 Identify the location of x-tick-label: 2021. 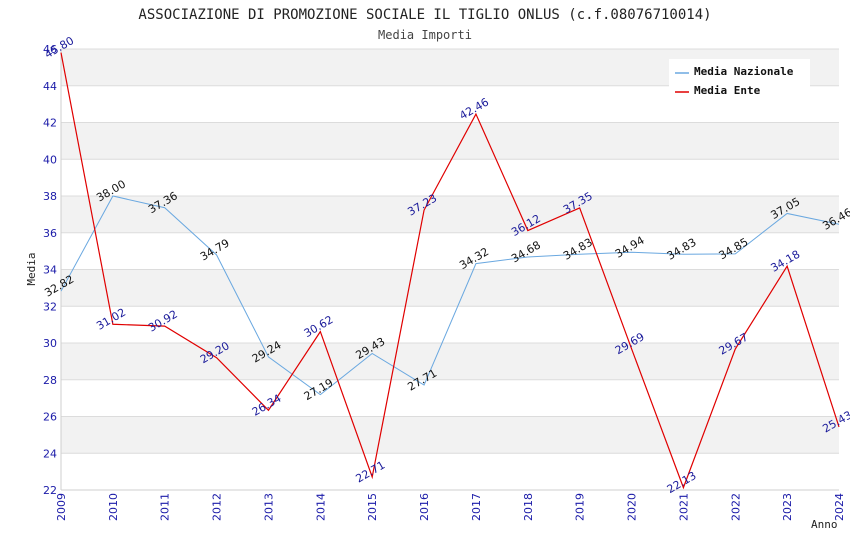
(683, 507).